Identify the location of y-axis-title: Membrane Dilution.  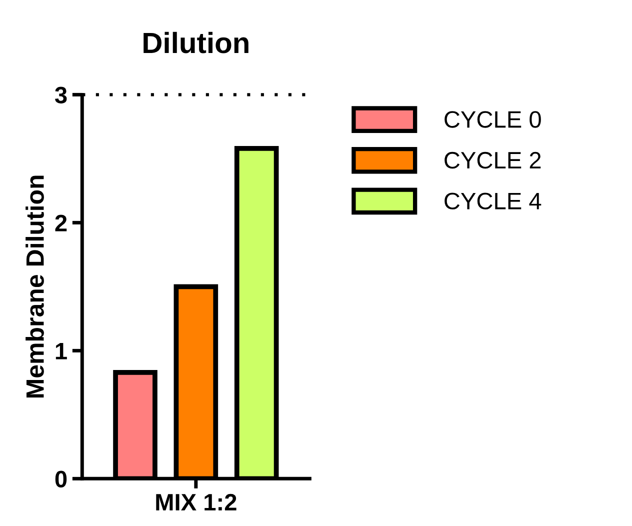
(35, 287).